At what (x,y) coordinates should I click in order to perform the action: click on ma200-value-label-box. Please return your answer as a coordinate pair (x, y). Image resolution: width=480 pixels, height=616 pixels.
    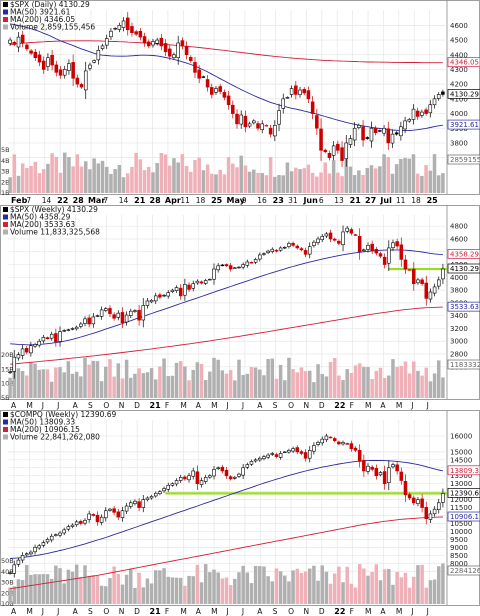
    Looking at the image, I should click on (463, 254).